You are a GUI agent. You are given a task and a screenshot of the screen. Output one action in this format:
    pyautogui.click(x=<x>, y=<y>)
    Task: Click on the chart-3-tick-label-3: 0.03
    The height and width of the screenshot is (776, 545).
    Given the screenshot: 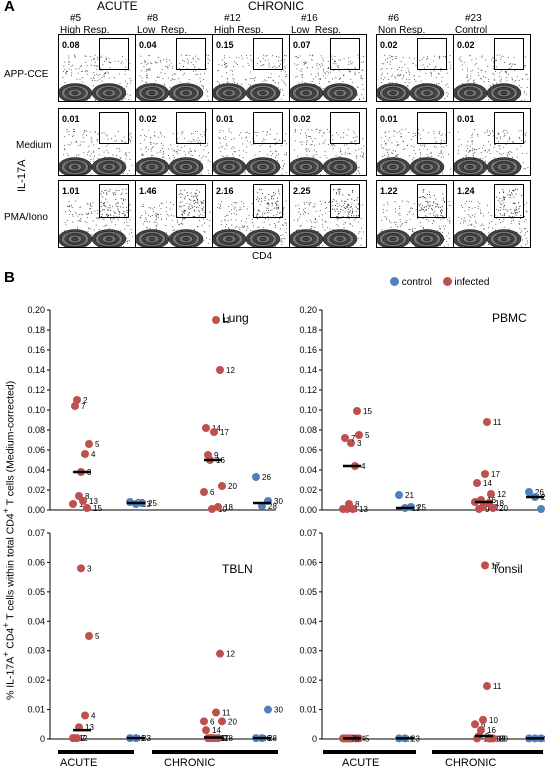 What is the action you would take?
    pyautogui.click(x=308, y=651)
    